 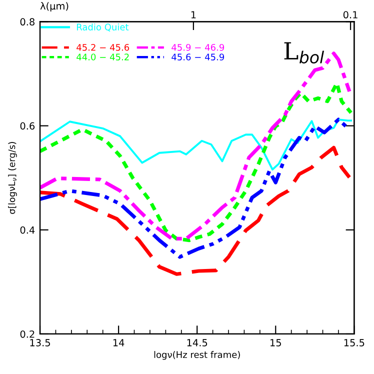 What do you see at coordinates (197, 342) in the screenshot?
I see `x-tick-label: 14.5` at bounding box center [197, 342].